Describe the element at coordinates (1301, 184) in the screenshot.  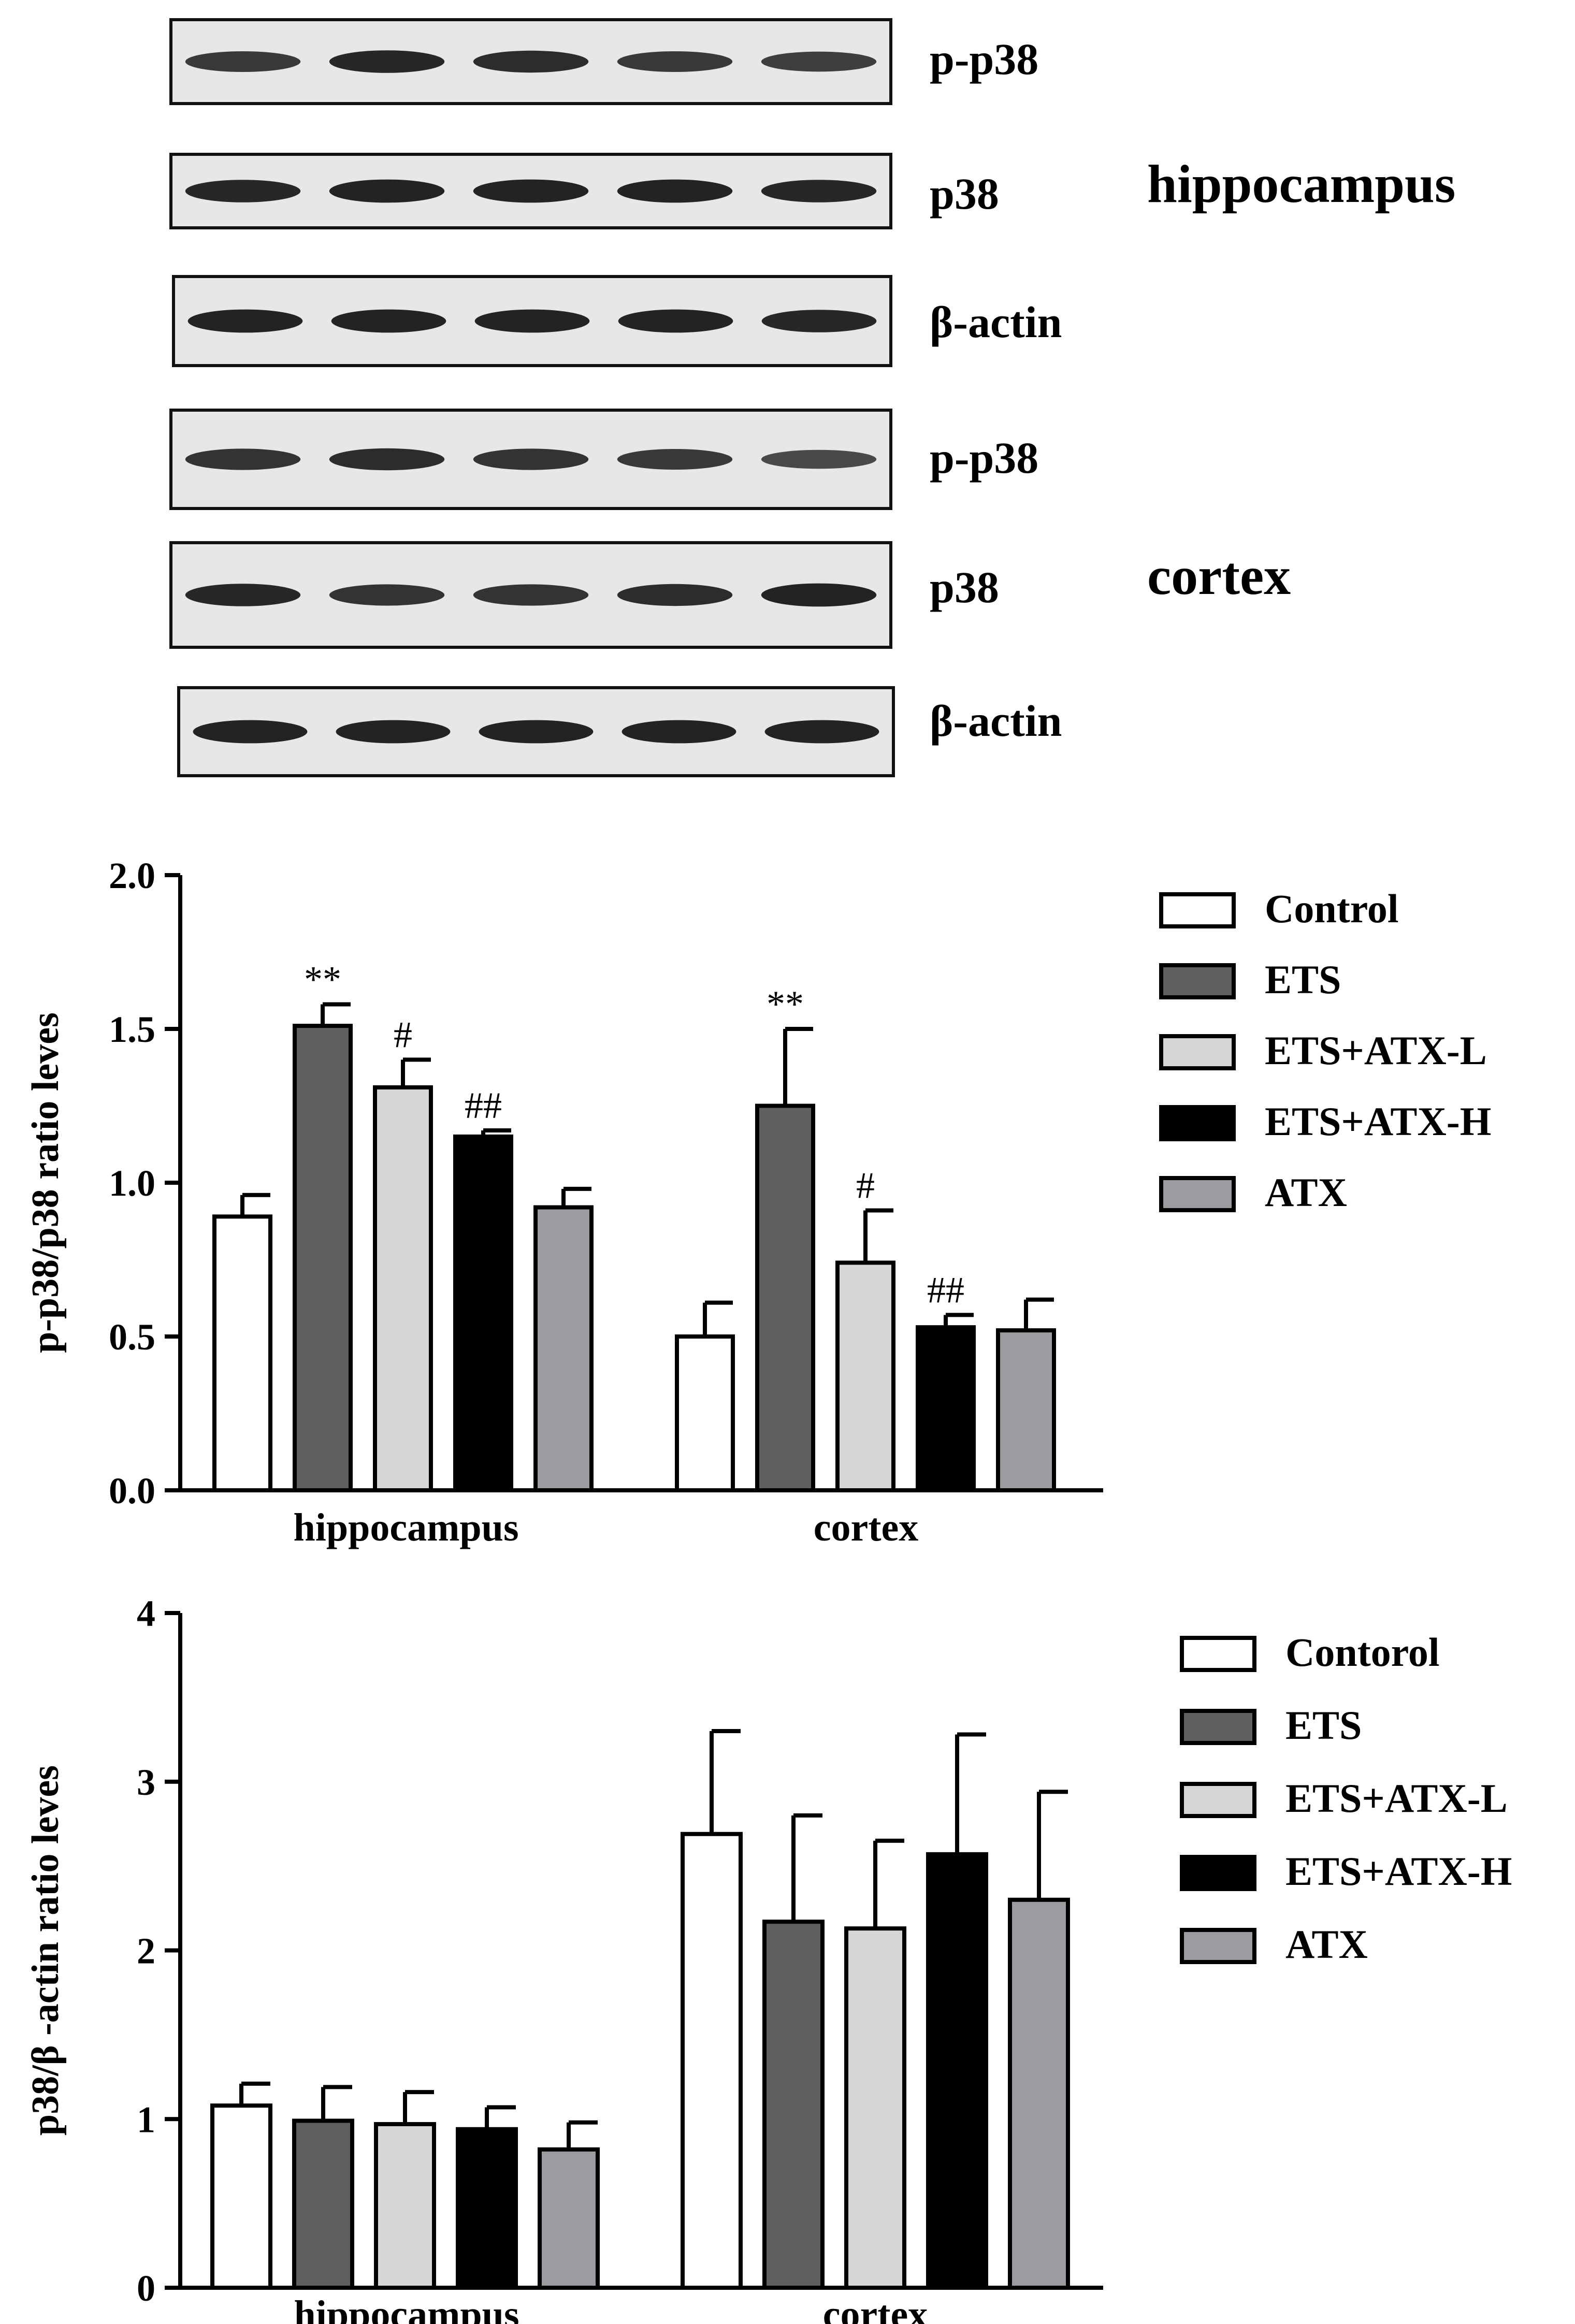
I see `blot-region-label: hippocampus` at that location.